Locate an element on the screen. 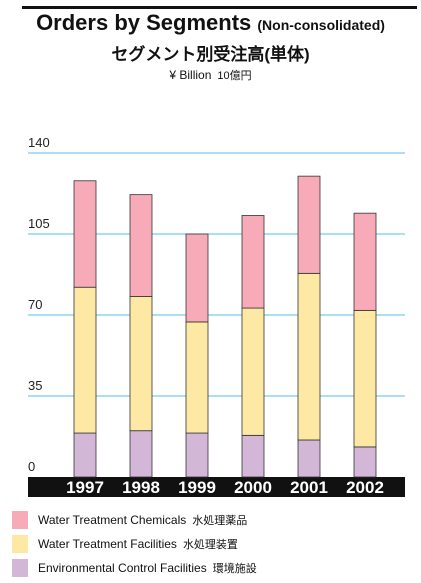 This screenshot has width=421, height=583. unit-label-en: ¥ Billion is located at coordinates (190, 75).